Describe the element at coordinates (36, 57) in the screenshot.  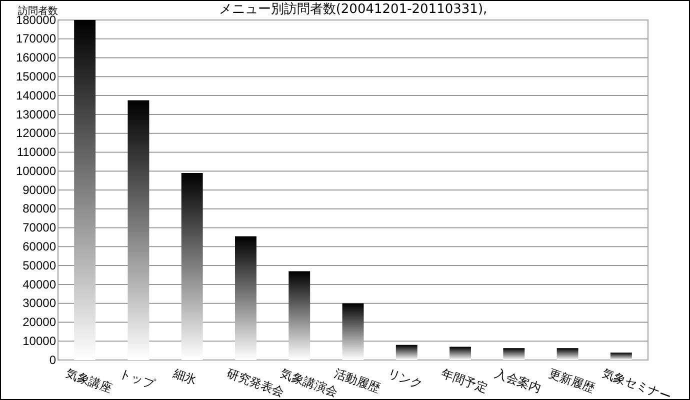
I see `y-tick-label: 160000` at that location.